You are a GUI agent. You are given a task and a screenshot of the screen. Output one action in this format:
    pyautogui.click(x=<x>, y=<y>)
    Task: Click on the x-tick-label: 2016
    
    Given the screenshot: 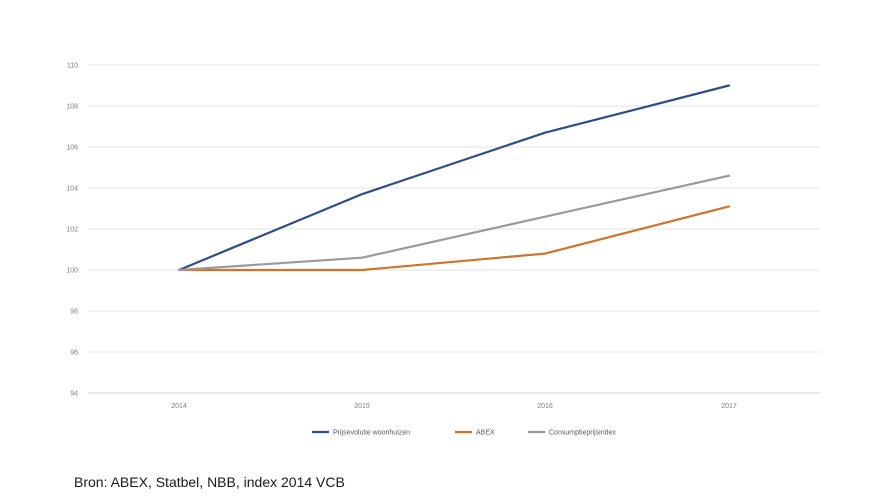 What is the action you would take?
    pyautogui.click(x=545, y=406)
    